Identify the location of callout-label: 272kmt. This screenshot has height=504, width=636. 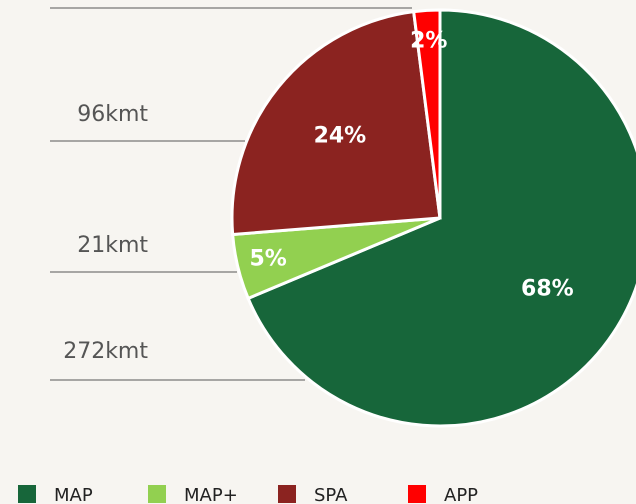
(105, 351).